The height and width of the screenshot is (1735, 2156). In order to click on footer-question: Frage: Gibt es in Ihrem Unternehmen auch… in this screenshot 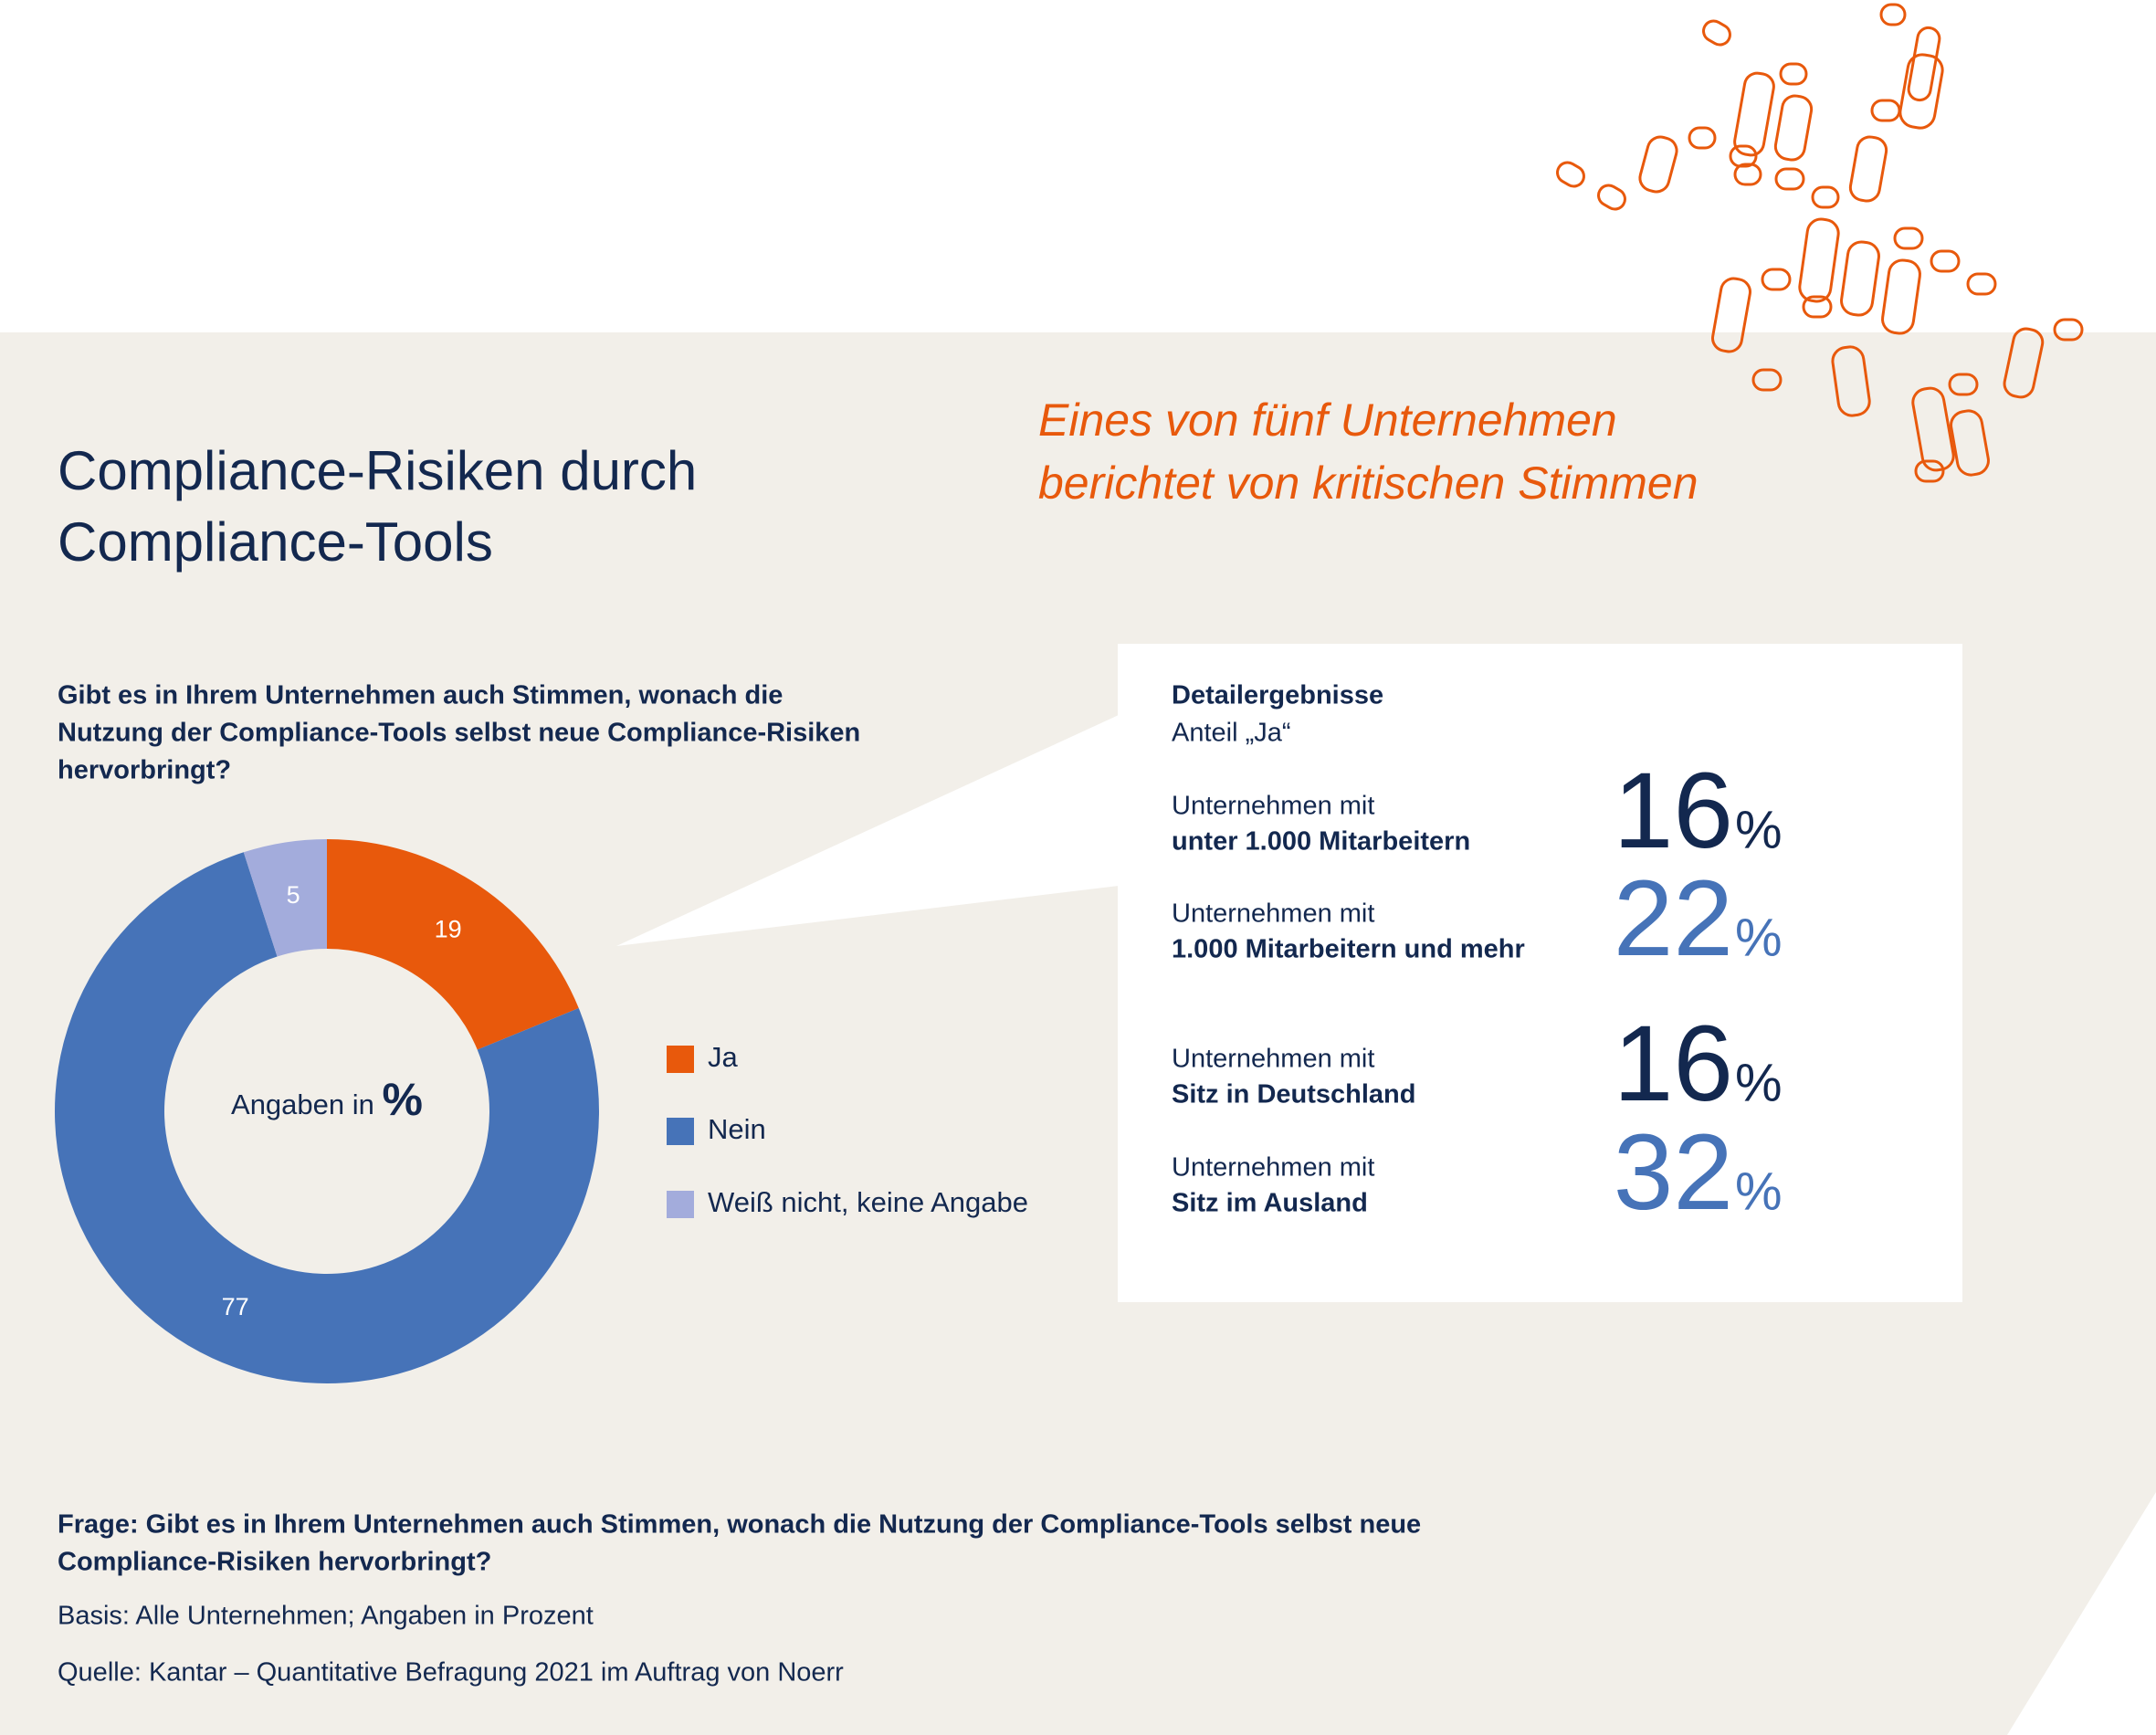, I will do `click(739, 1525)`.